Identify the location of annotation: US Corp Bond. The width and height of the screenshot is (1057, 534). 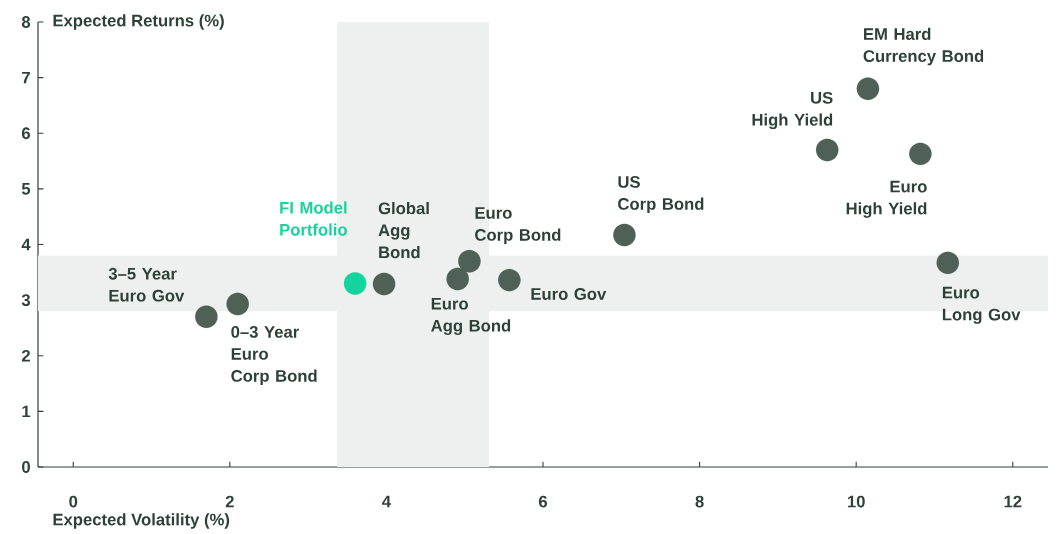
(661, 195).